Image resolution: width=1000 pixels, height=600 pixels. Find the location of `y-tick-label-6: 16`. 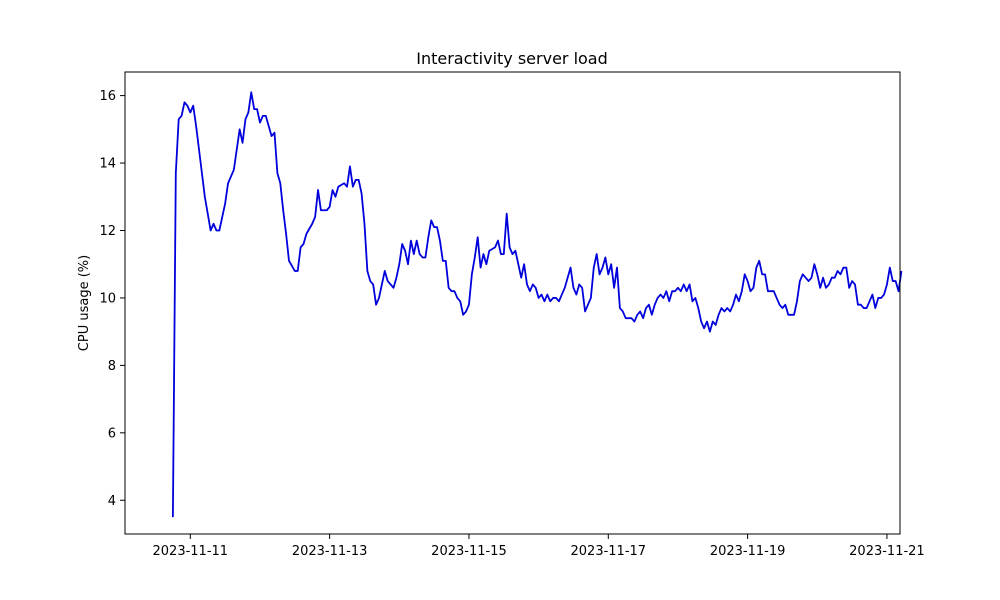

y-tick-label-6: 16 is located at coordinates (107, 96).